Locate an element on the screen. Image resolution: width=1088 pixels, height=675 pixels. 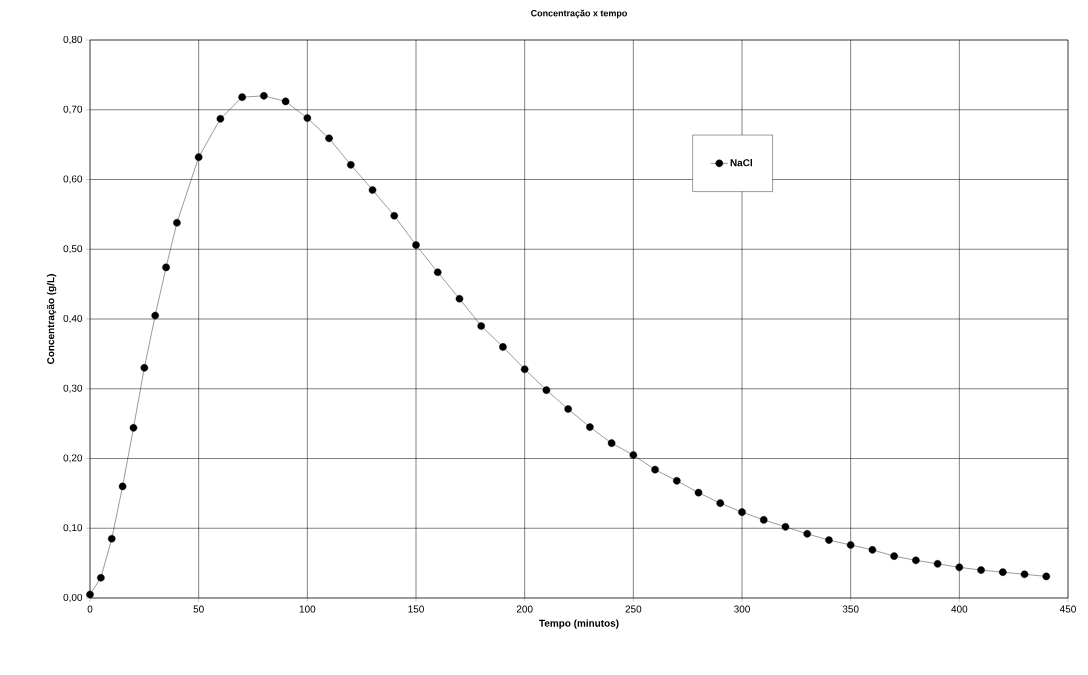
y-tick-label: 0,50 is located at coordinates (73, 249).